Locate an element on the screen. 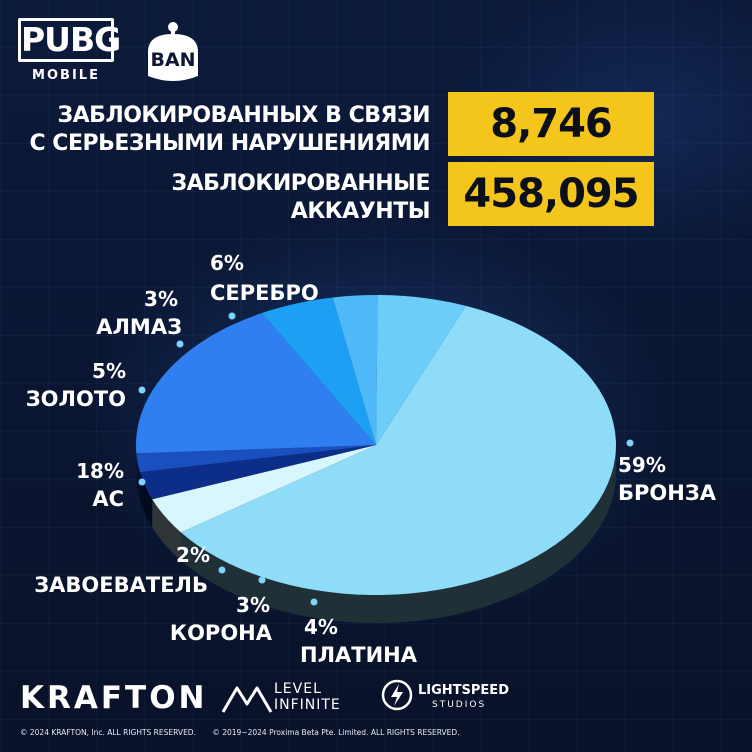  ban-icon-text: BAN is located at coordinates (172, 60).